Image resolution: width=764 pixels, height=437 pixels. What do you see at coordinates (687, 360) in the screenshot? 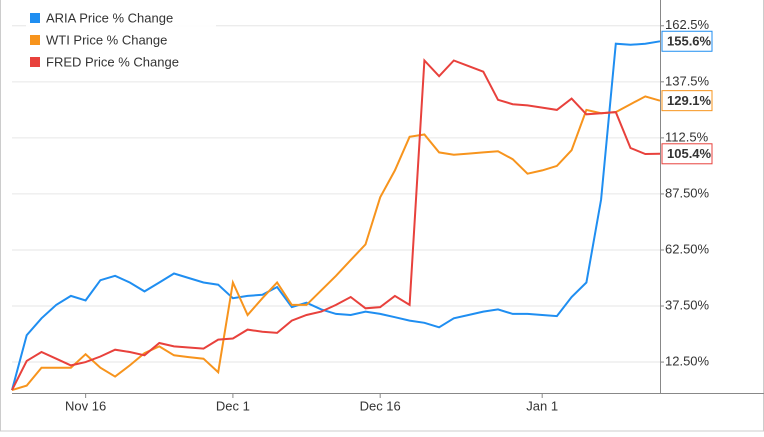
I see `y-tick-label: 12.50%` at bounding box center [687, 360].